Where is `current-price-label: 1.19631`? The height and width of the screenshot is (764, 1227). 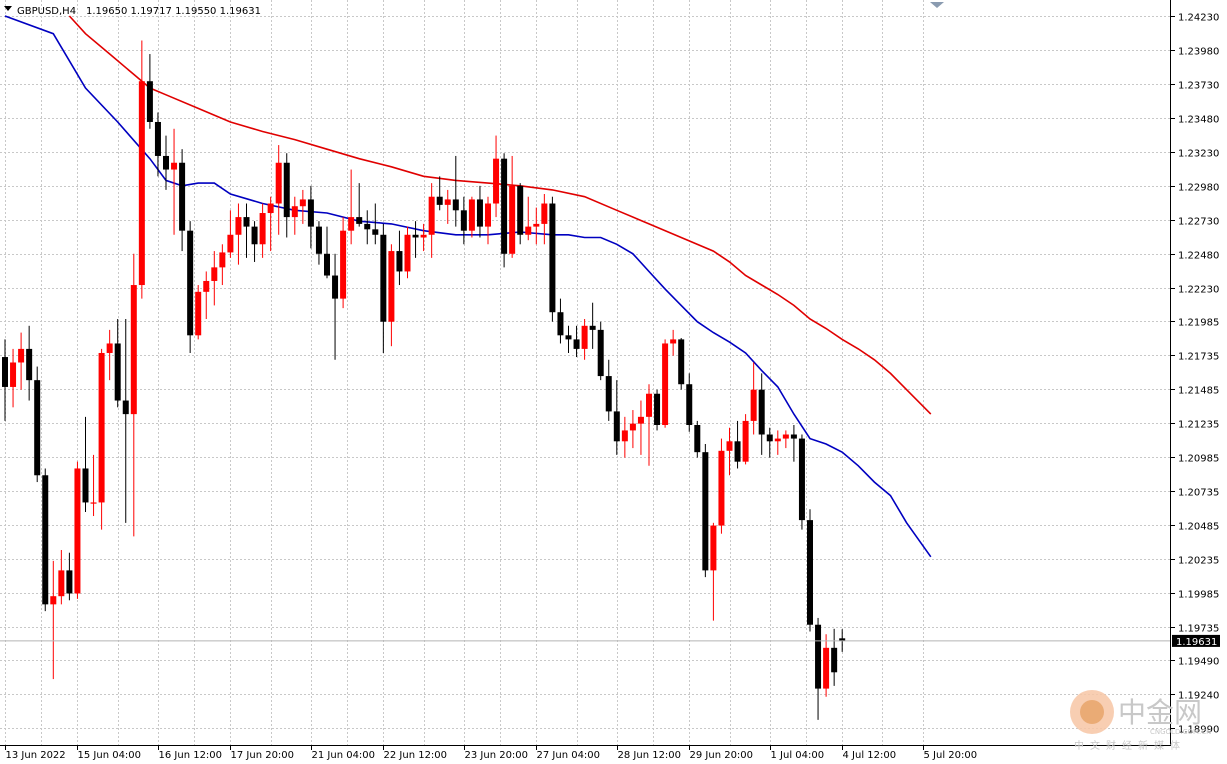
current-price-label: 1.19631 is located at coordinates (1196, 642).